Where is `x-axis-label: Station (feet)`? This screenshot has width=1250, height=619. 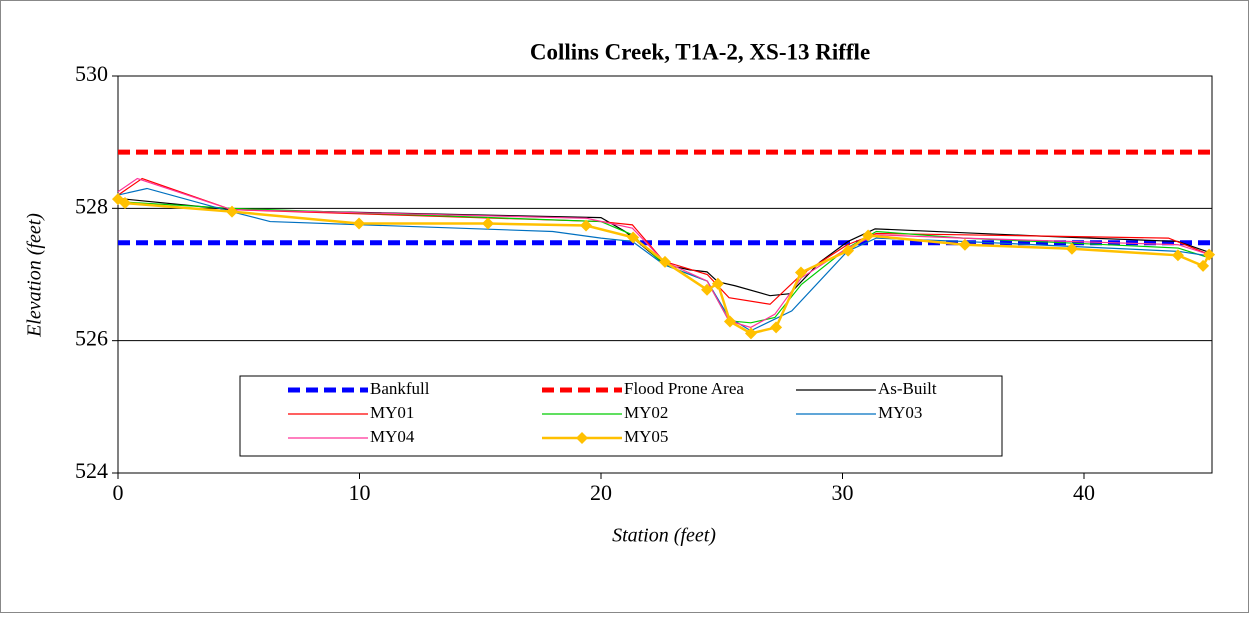 x-axis-label: Station (feet) is located at coordinates (664, 536).